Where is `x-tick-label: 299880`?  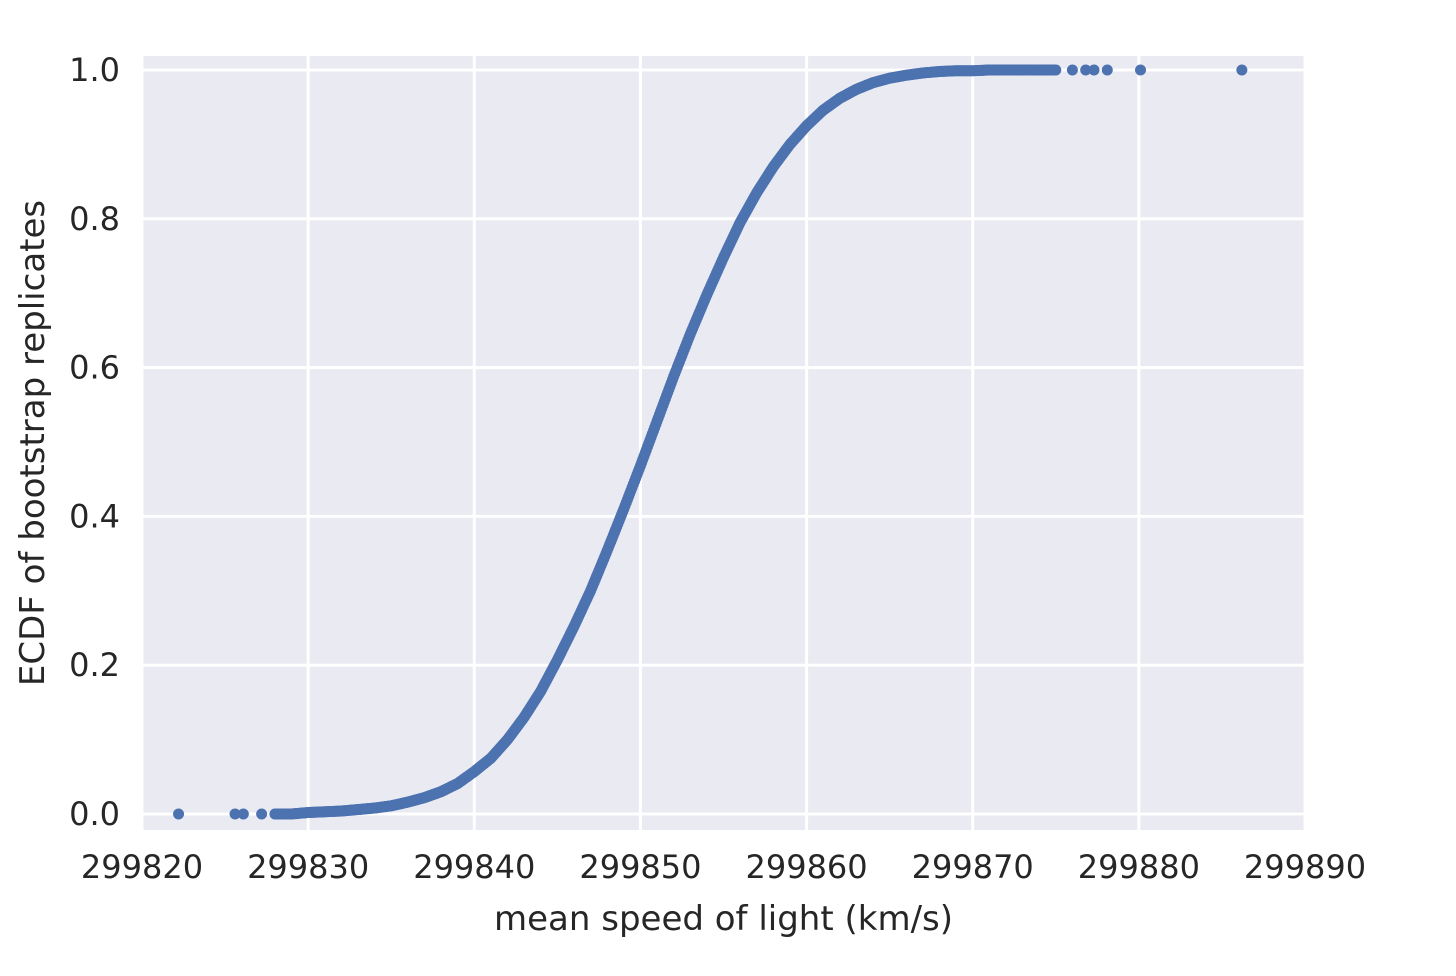
x-tick-label: 299880 is located at coordinates (1139, 867).